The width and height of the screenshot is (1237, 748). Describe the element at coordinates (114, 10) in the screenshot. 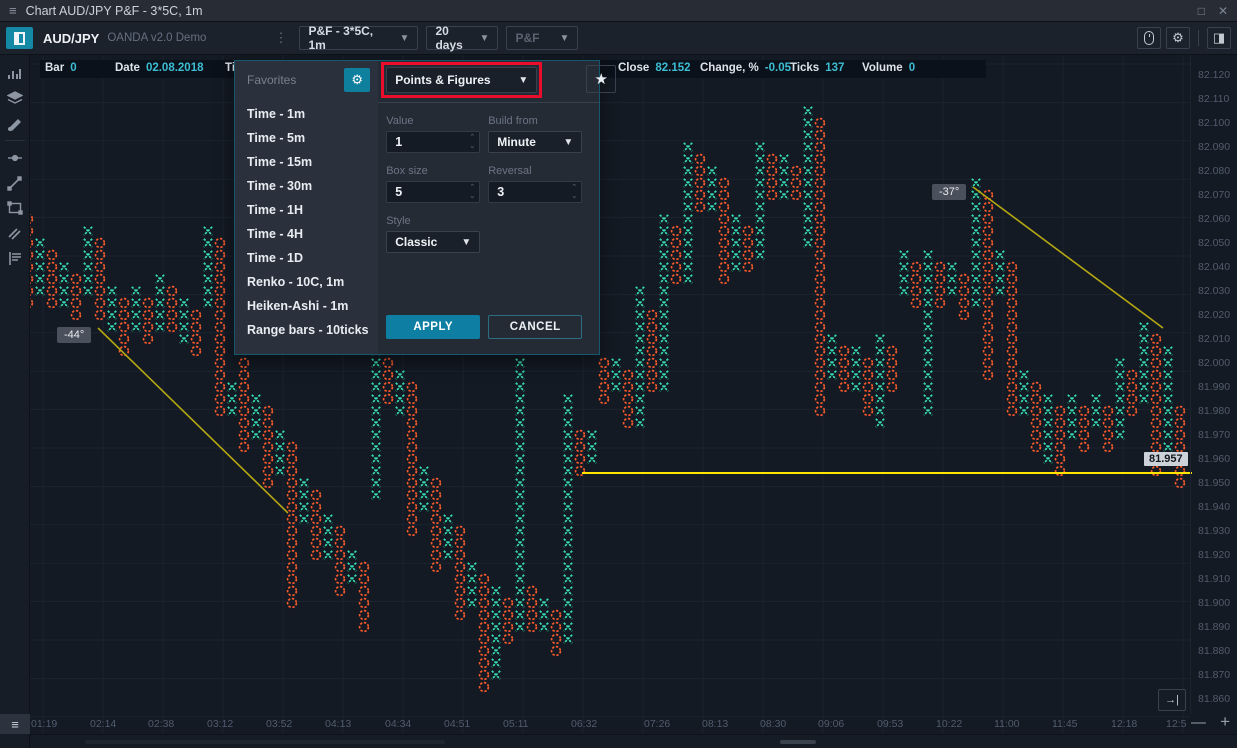

I see `window-title: Chart AUD/JPY P&F - 3*5C, 1m` at that location.